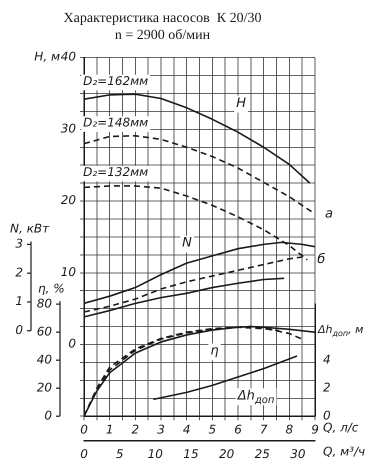 This screenshot has width=377, height=473. I want to click on annotation: H, so click(241, 103).